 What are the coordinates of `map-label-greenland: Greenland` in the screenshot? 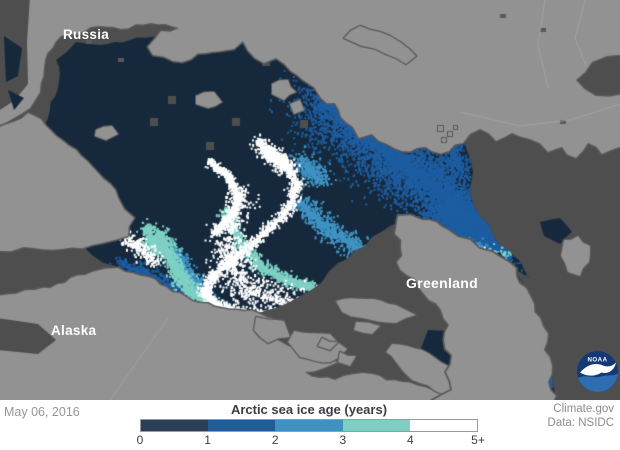 It's located at (442, 283).